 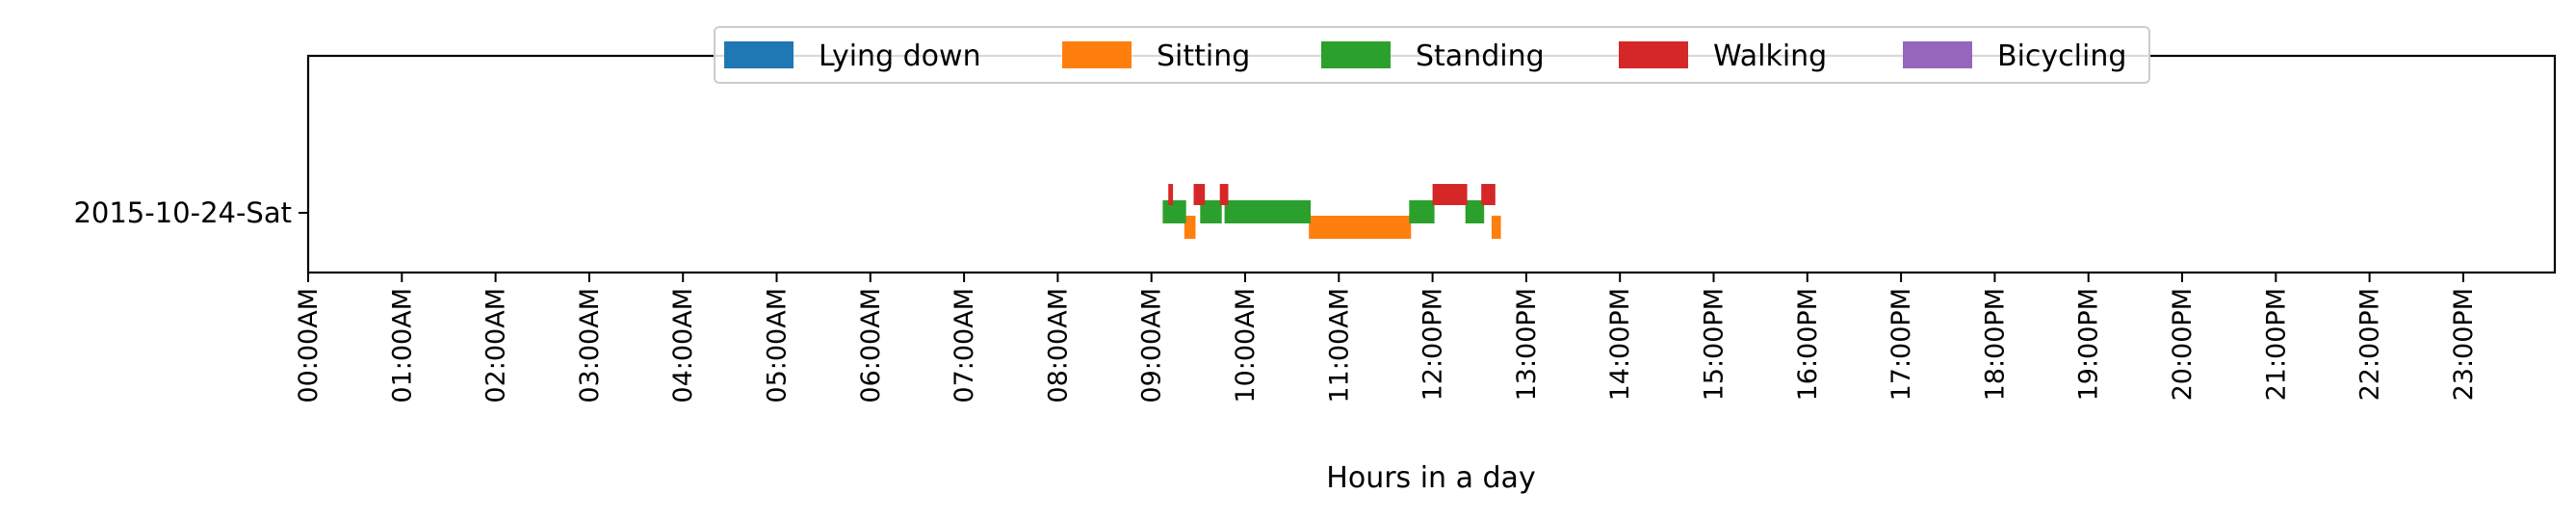 What do you see at coordinates (1430, 478) in the screenshot?
I see `x-axis-label: Hours in a day` at bounding box center [1430, 478].